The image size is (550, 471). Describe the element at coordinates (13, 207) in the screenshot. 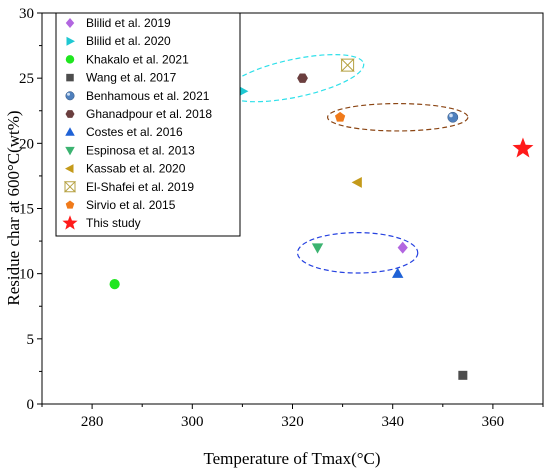

I see `y-axis-title: Residue char at 600°C(wt%)` at that location.